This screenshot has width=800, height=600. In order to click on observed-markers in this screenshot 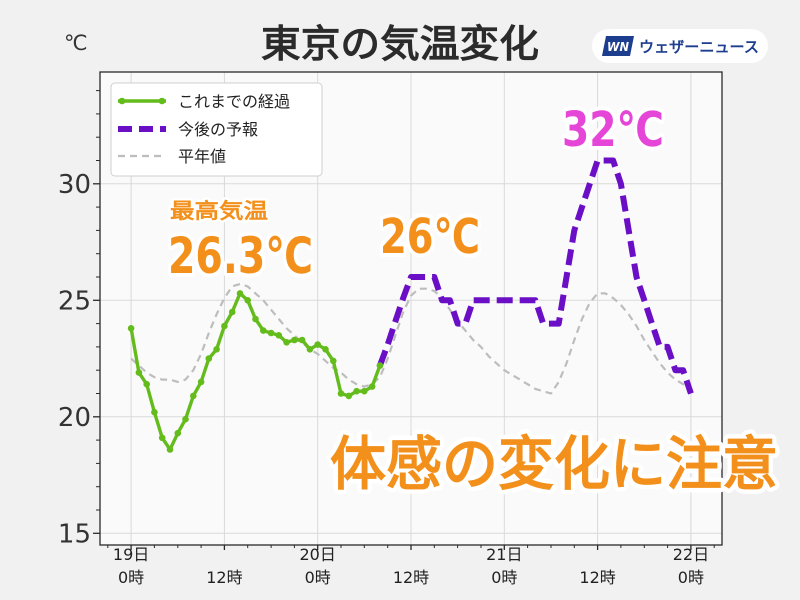, I will do `click(255, 371)`.